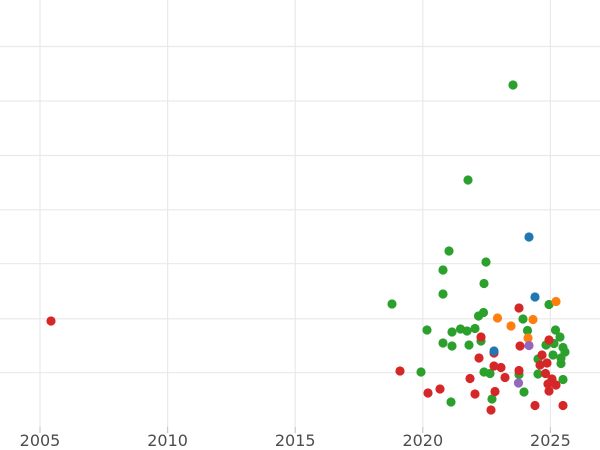  What do you see at coordinates (422, 440) in the screenshot?
I see `x-axis-tick-label: 2020` at bounding box center [422, 440].